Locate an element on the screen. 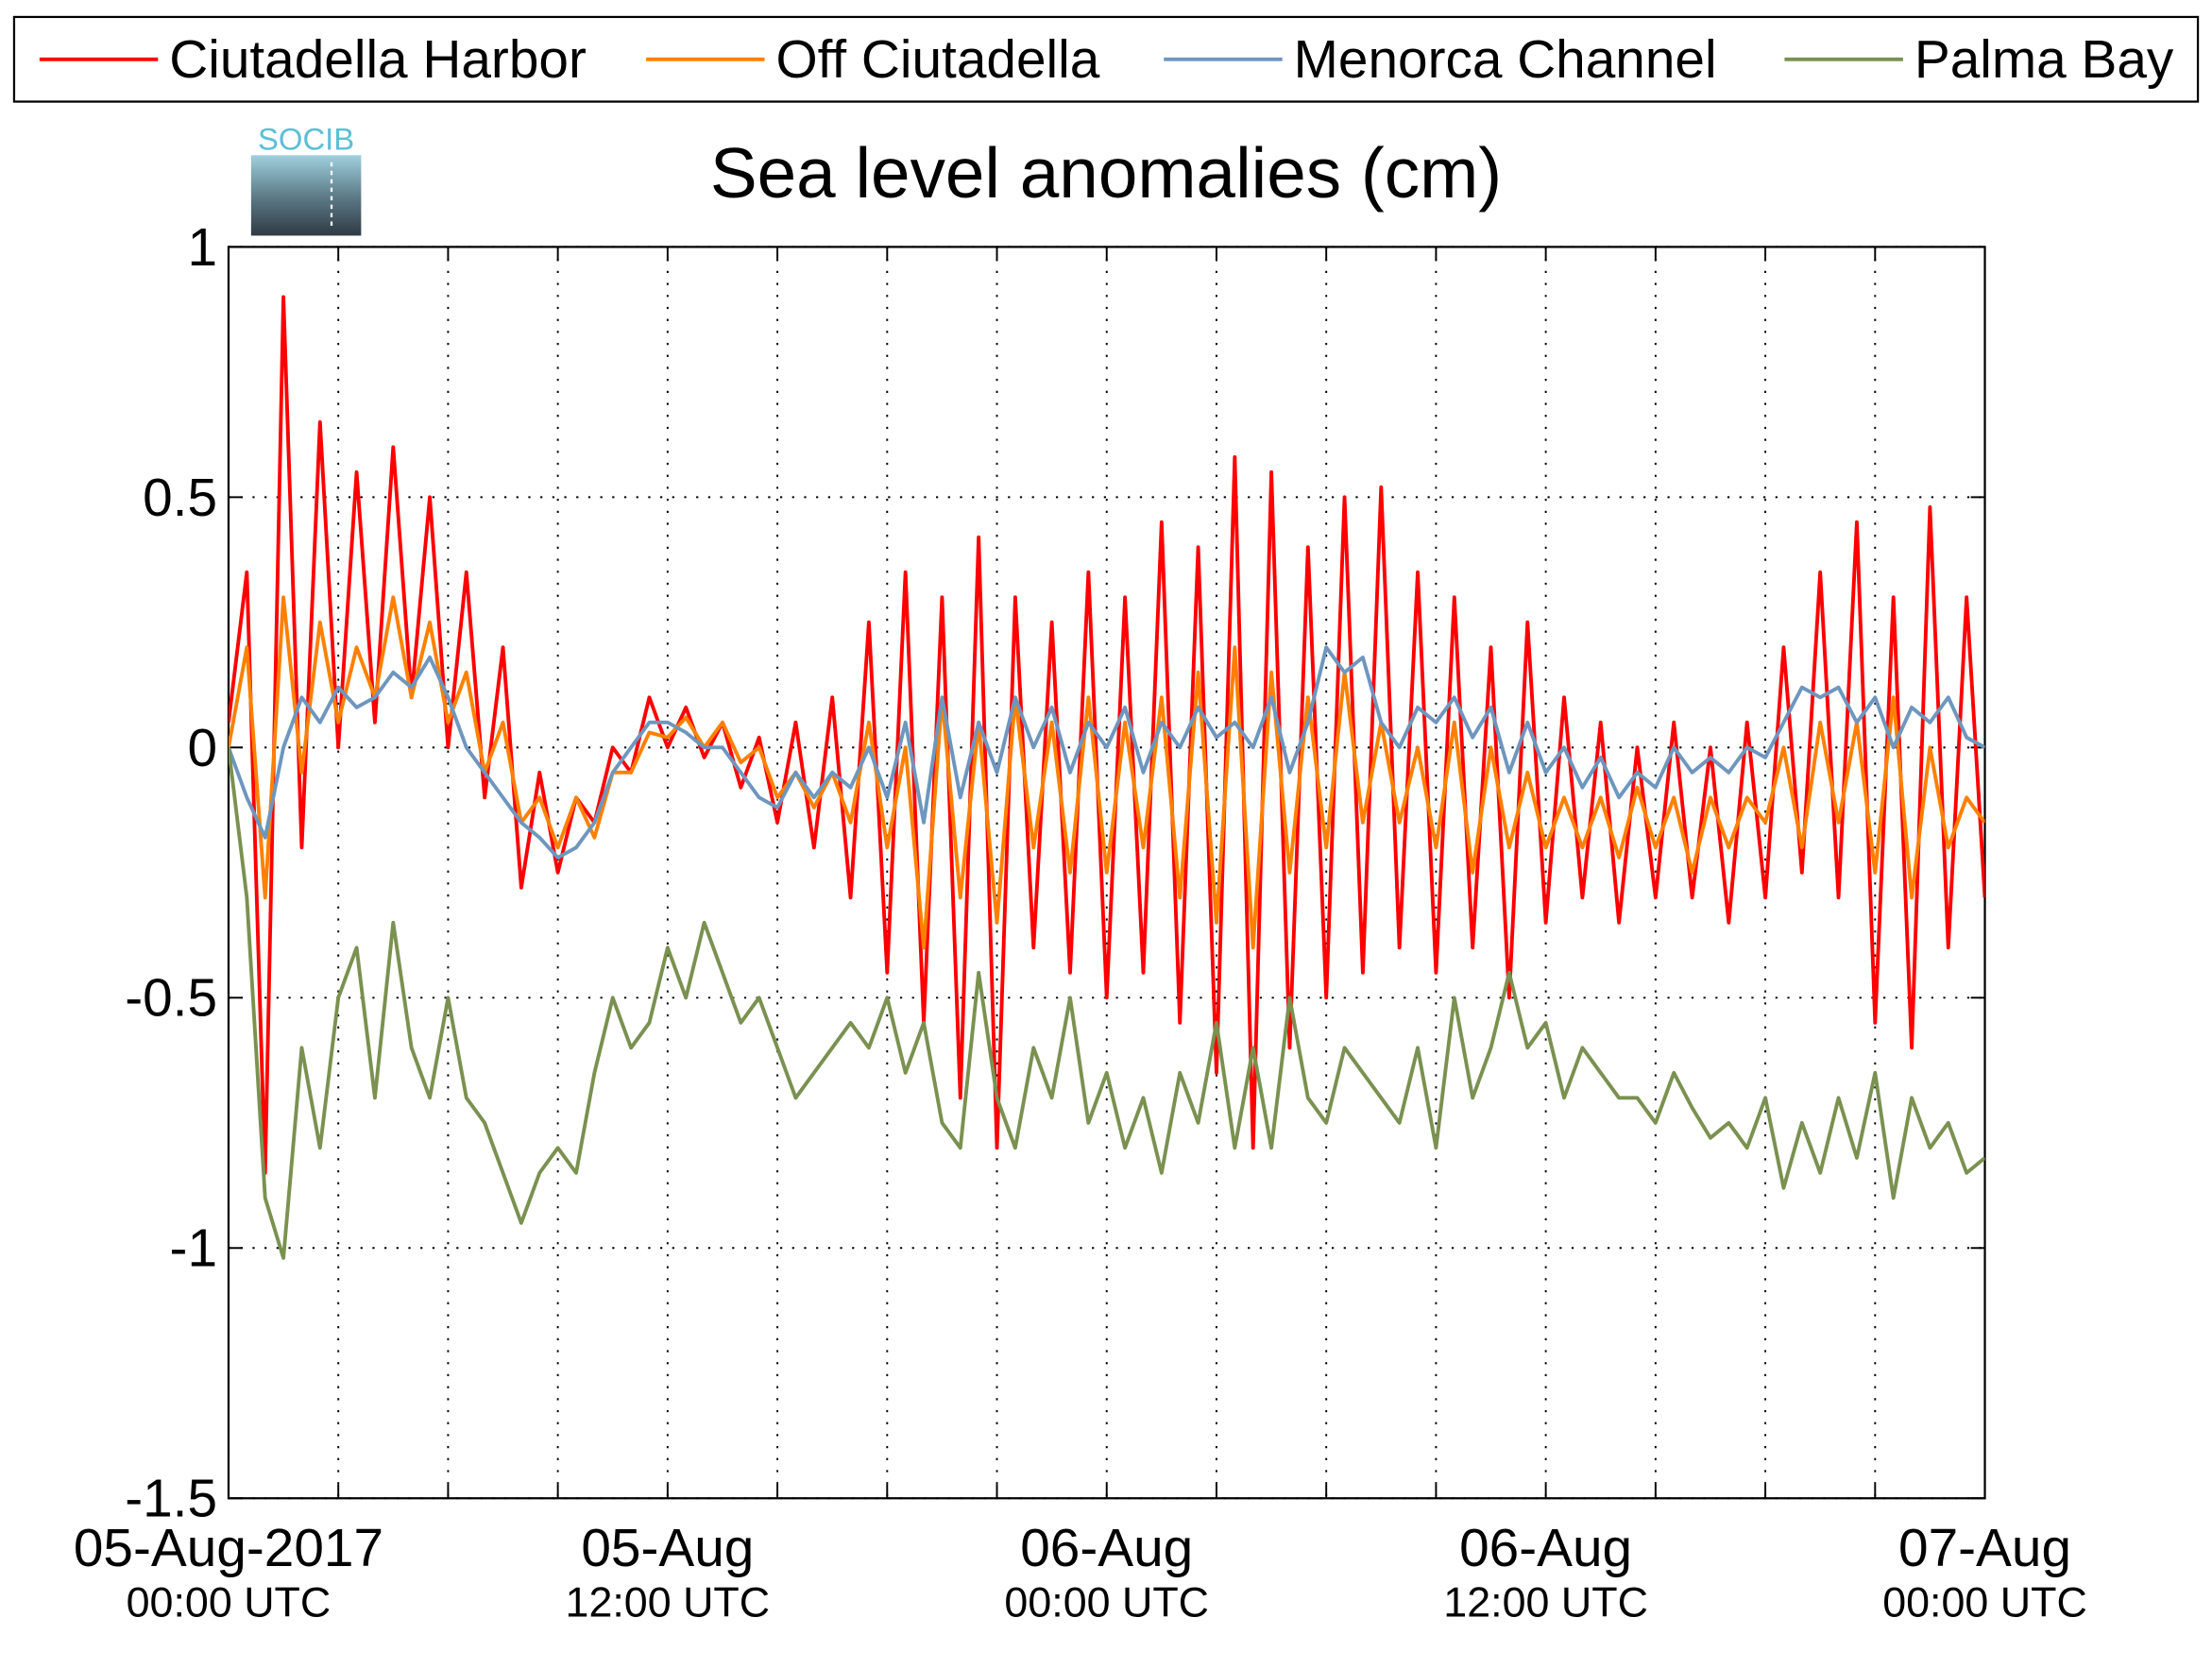 This screenshot has width=2212, height=1669. x-tick-label: 07-Aug is located at coordinates (1984, 1549).